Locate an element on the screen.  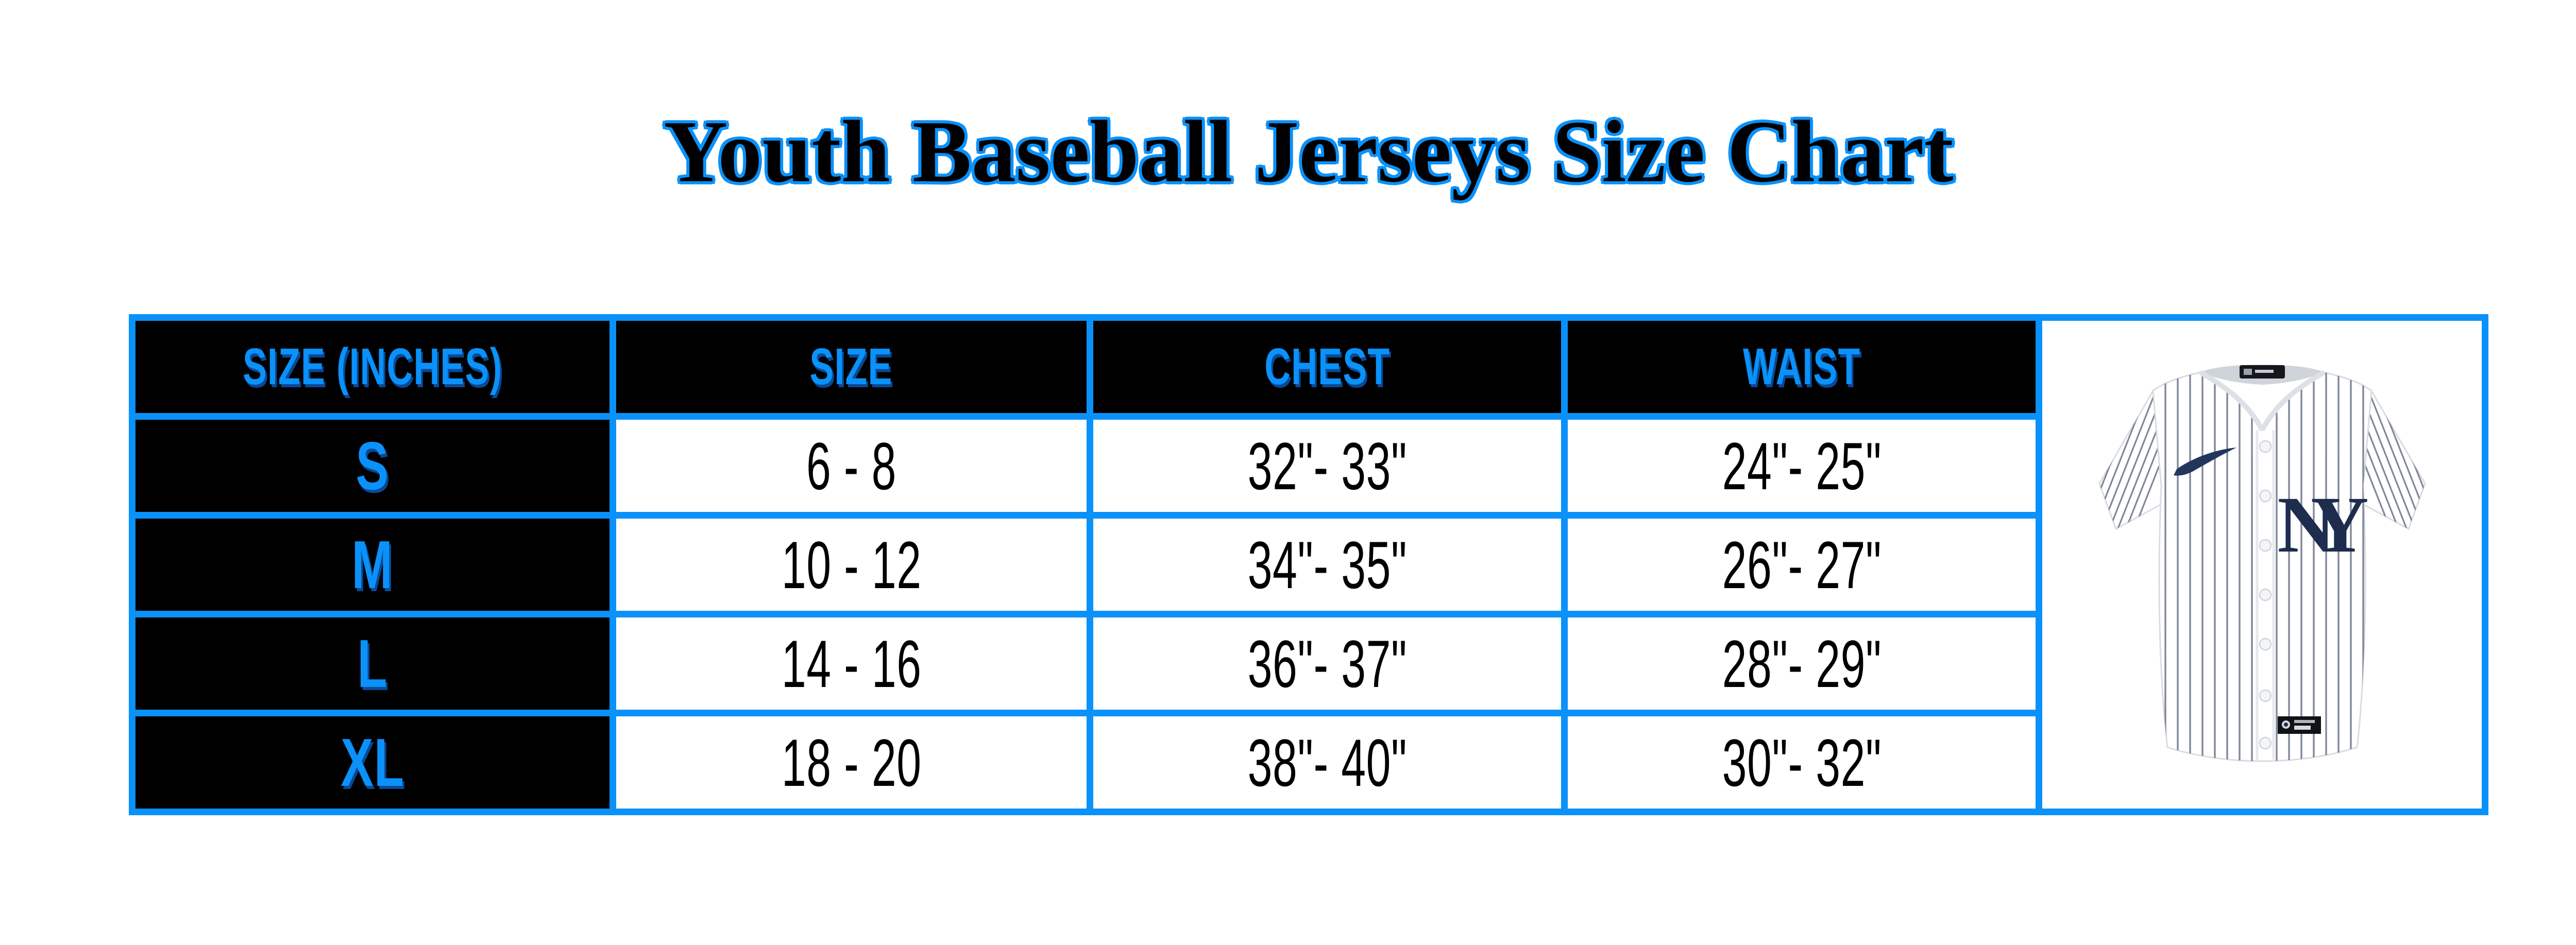
cell-s-size: 6 - 8 is located at coordinates (851, 466).